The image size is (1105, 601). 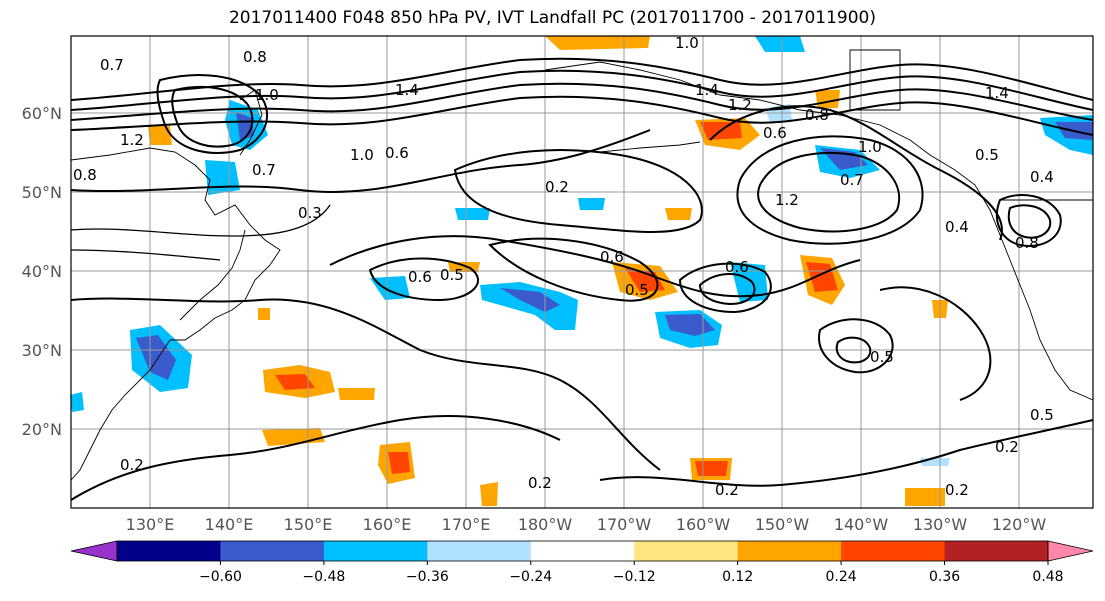 I want to click on lon-label: 130°E, so click(x=150, y=524).